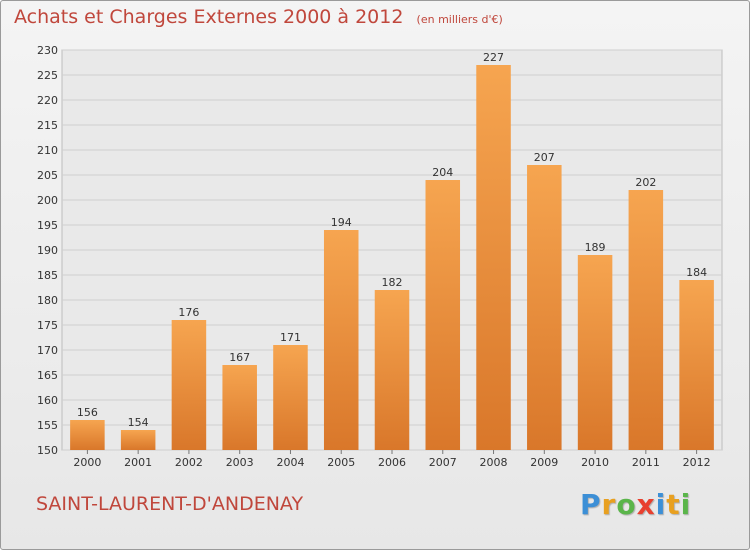 This screenshot has width=750, height=550. I want to click on x-tick-label: 2012, so click(697, 462).